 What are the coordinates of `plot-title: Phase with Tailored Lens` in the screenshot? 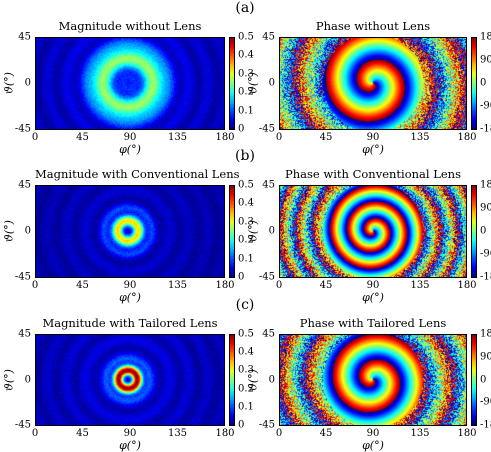 It's located at (373, 323).